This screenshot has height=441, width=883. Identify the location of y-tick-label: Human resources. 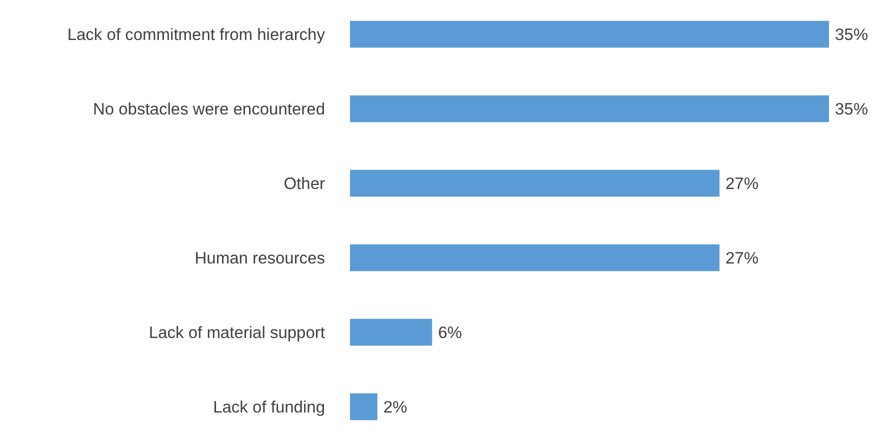
(259, 259).